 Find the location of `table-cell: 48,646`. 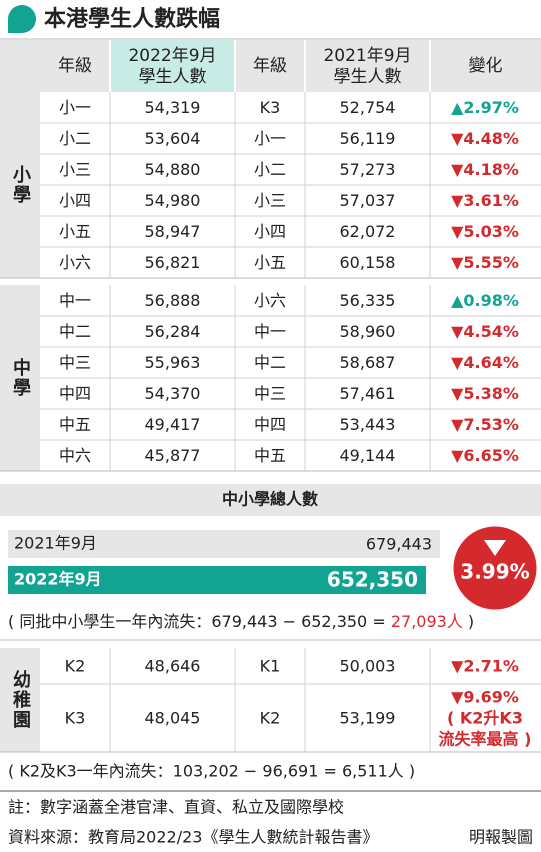

table-cell: 48,646 is located at coordinates (173, 666).